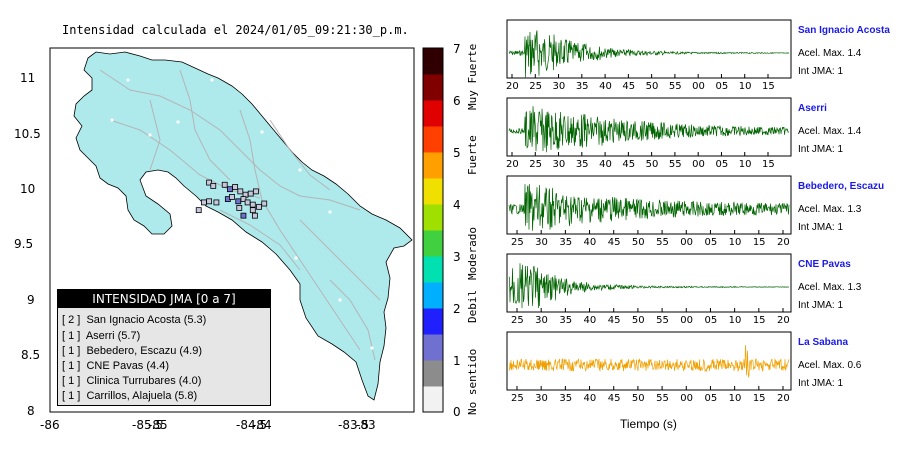 This screenshot has width=910, height=460. I want to click on map-xtick: -83.5, so click(354, 425).